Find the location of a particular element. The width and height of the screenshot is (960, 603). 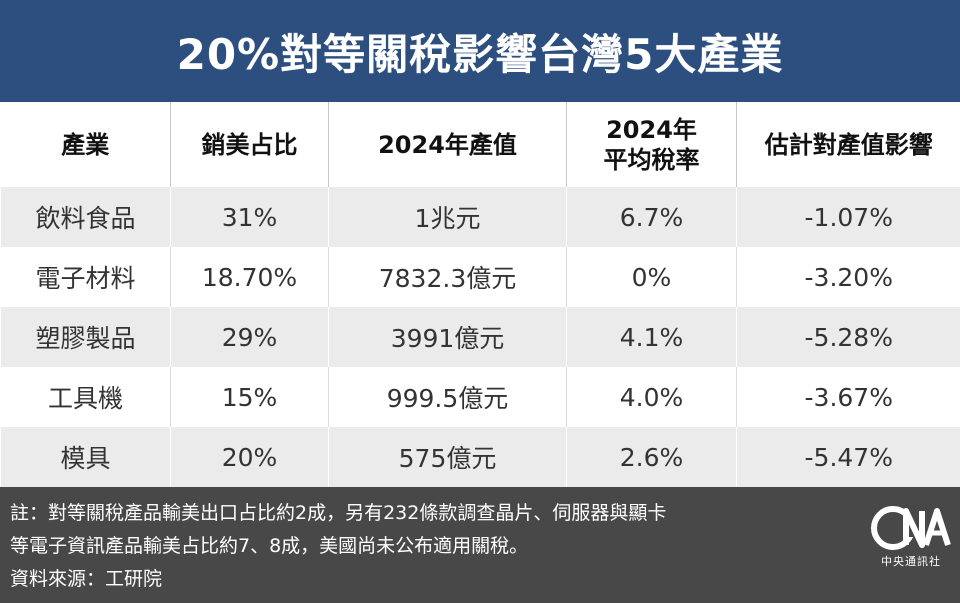

table-cell: 575億元 is located at coordinates (447, 457).